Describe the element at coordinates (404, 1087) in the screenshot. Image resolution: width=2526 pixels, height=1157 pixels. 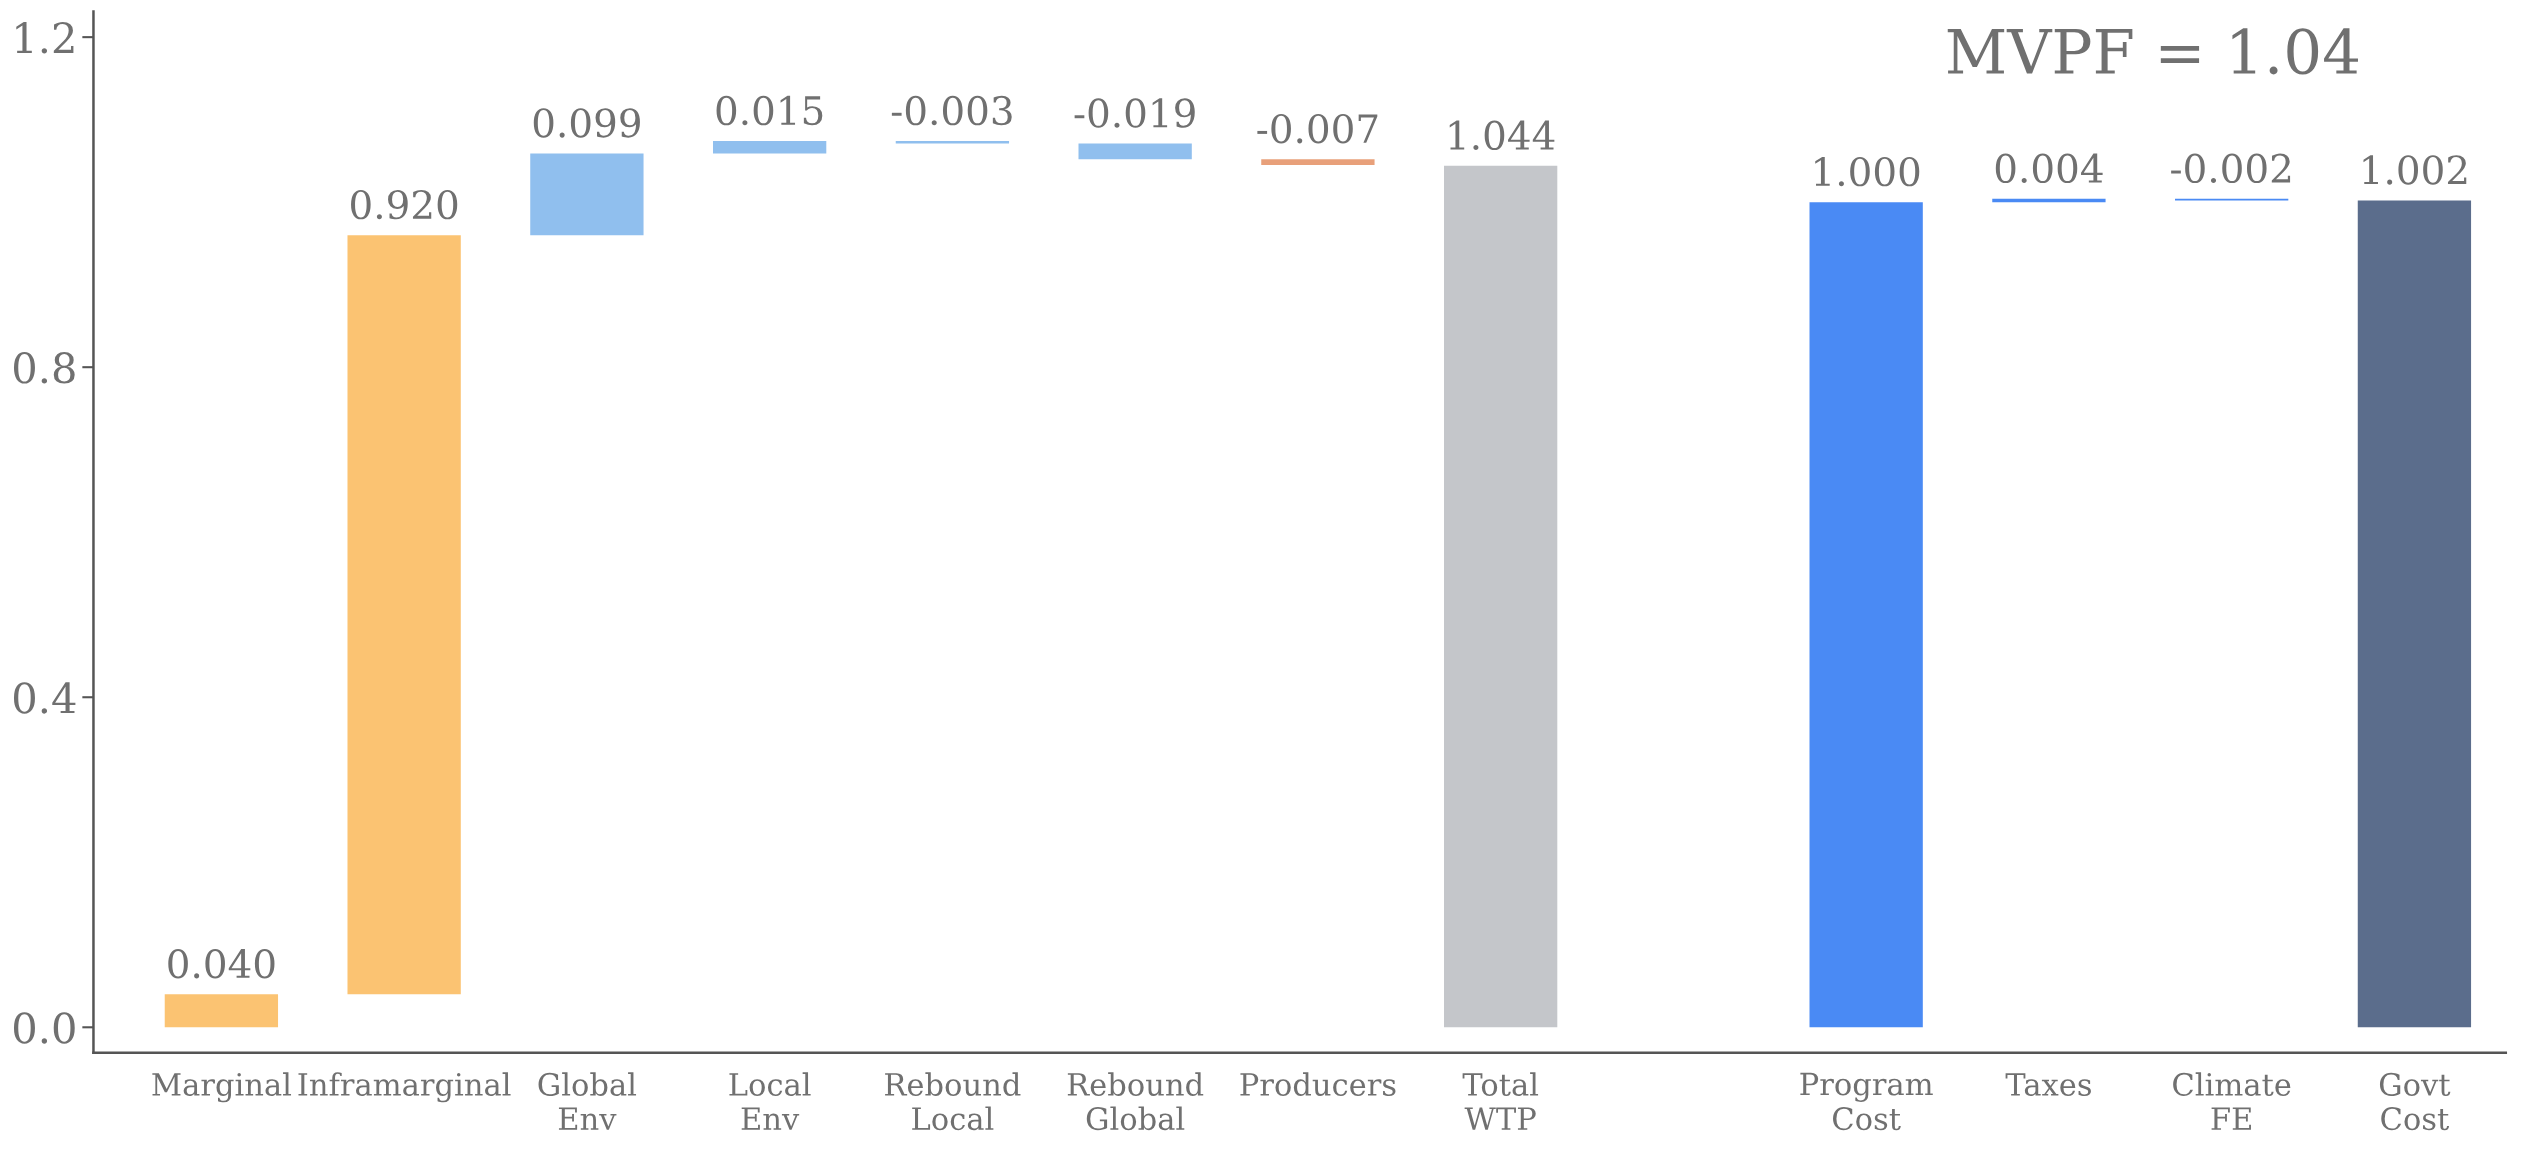
I see `x-tick-label: Inframarginal` at that location.